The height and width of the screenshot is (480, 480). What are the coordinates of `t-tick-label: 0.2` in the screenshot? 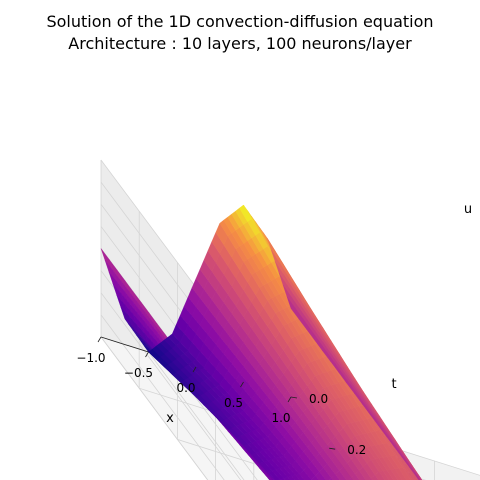 It's located at (356, 450).